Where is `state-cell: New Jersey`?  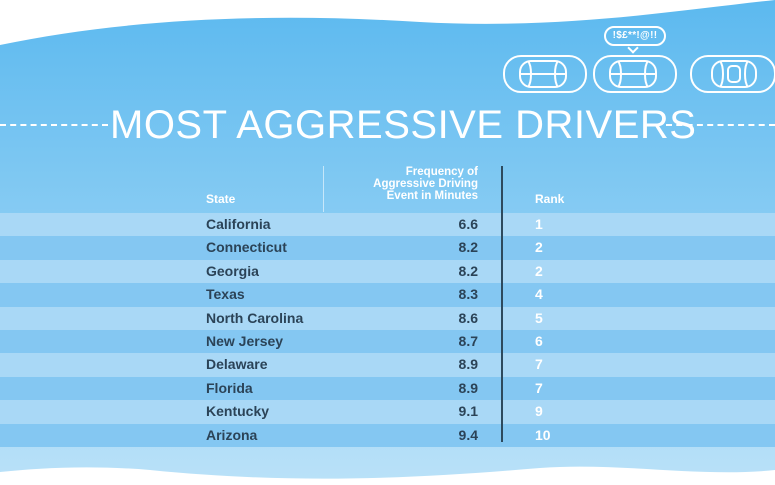 state-cell: New Jersey is located at coordinates (245, 340).